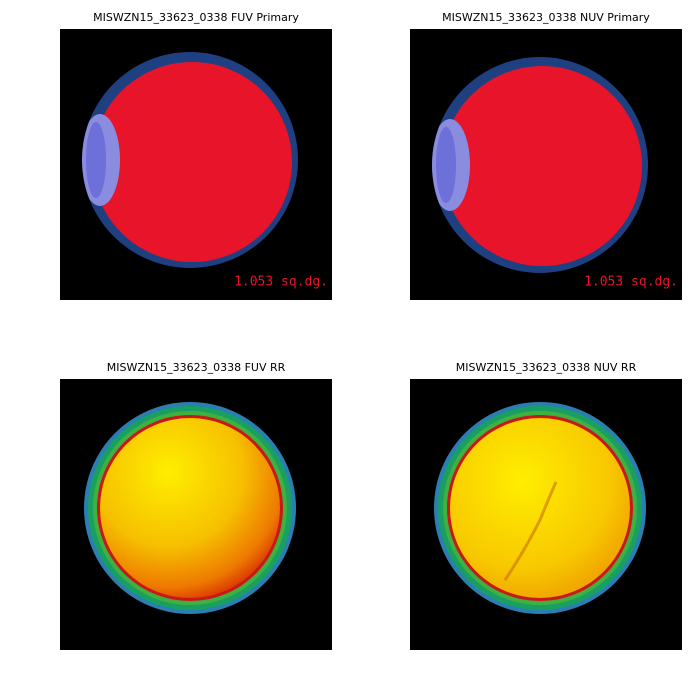  What do you see at coordinates (196, 17) in the screenshot?
I see `panel-title: MISWZN15_33623_0338 FUV Primary` at bounding box center [196, 17].